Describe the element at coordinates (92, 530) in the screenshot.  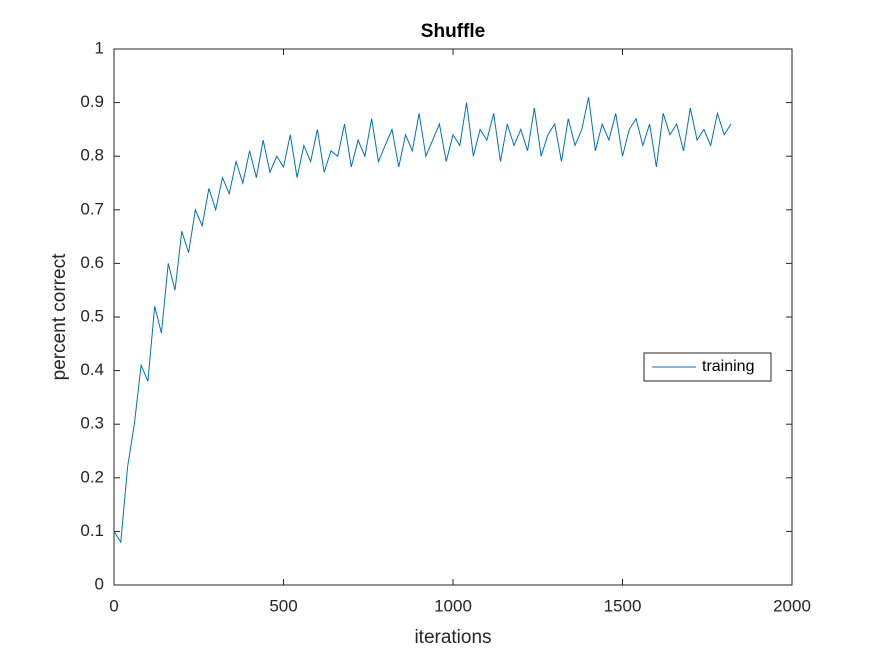
I see `y-tick-label: 0.1` at that location.